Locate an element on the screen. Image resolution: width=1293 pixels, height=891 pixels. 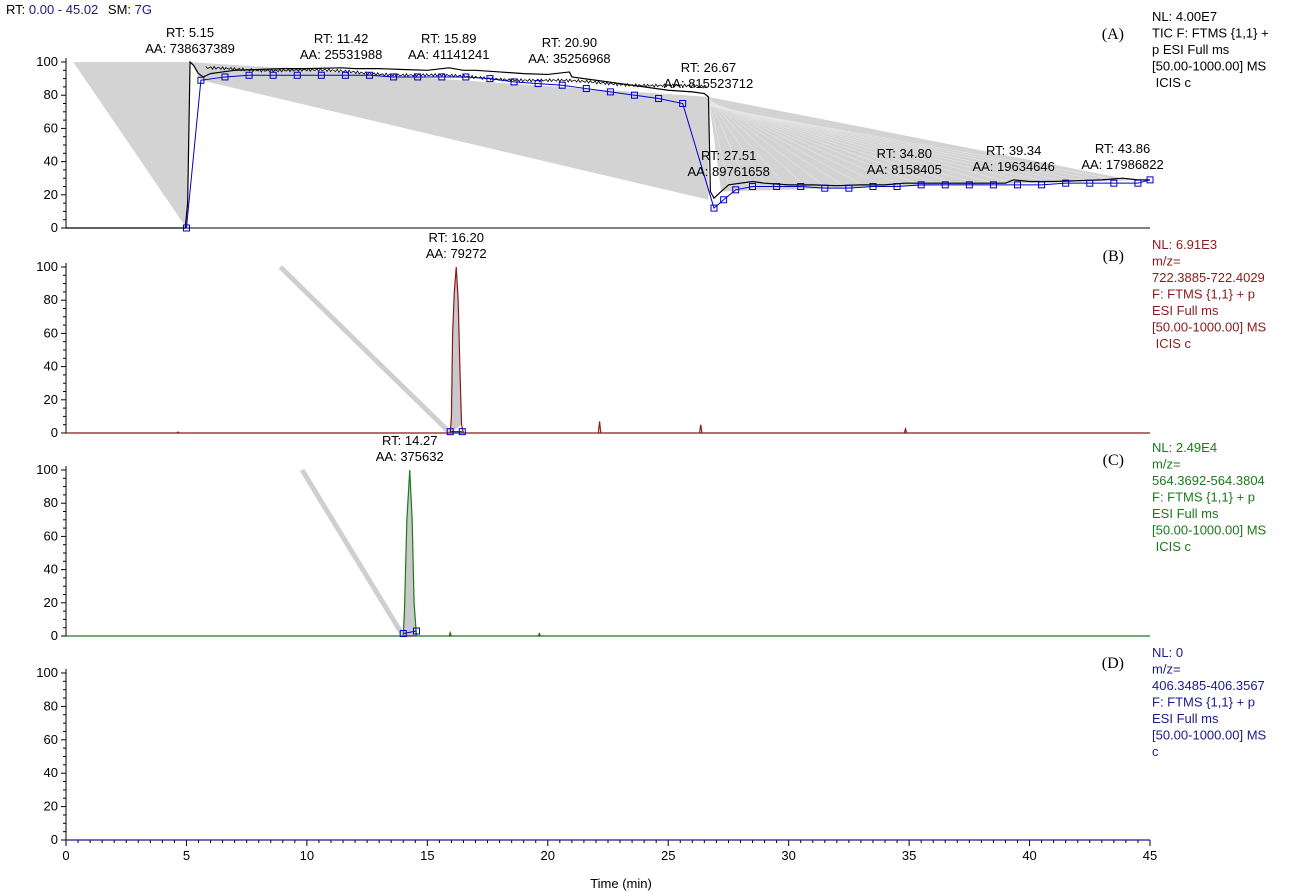
trace-noise is located at coordinates (456, 77).